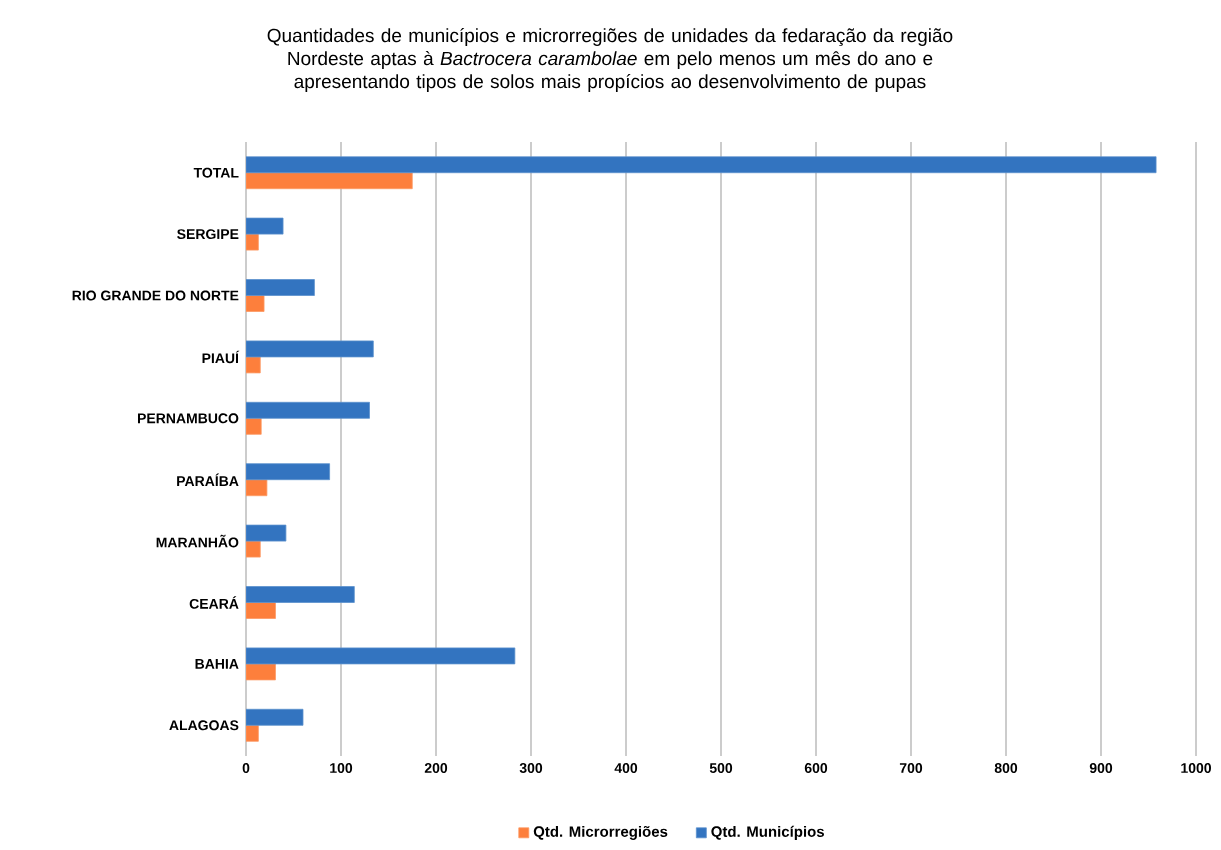 This screenshot has width=1221, height=850. Describe the element at coordinates (204, 725) in the screenshot. I see `y-tick-label: ALAGOAS` at that location.